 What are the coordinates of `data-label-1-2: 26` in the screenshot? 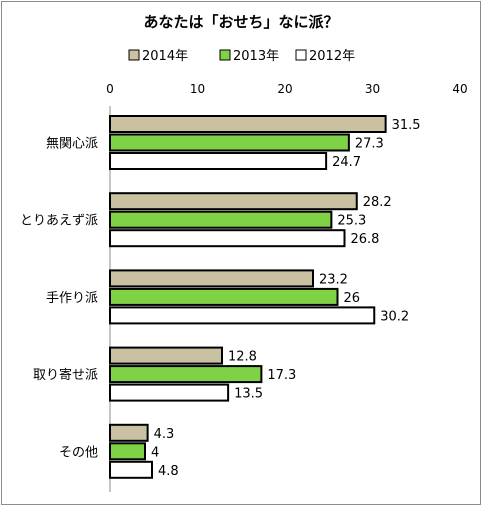 It's located at (352, 298).